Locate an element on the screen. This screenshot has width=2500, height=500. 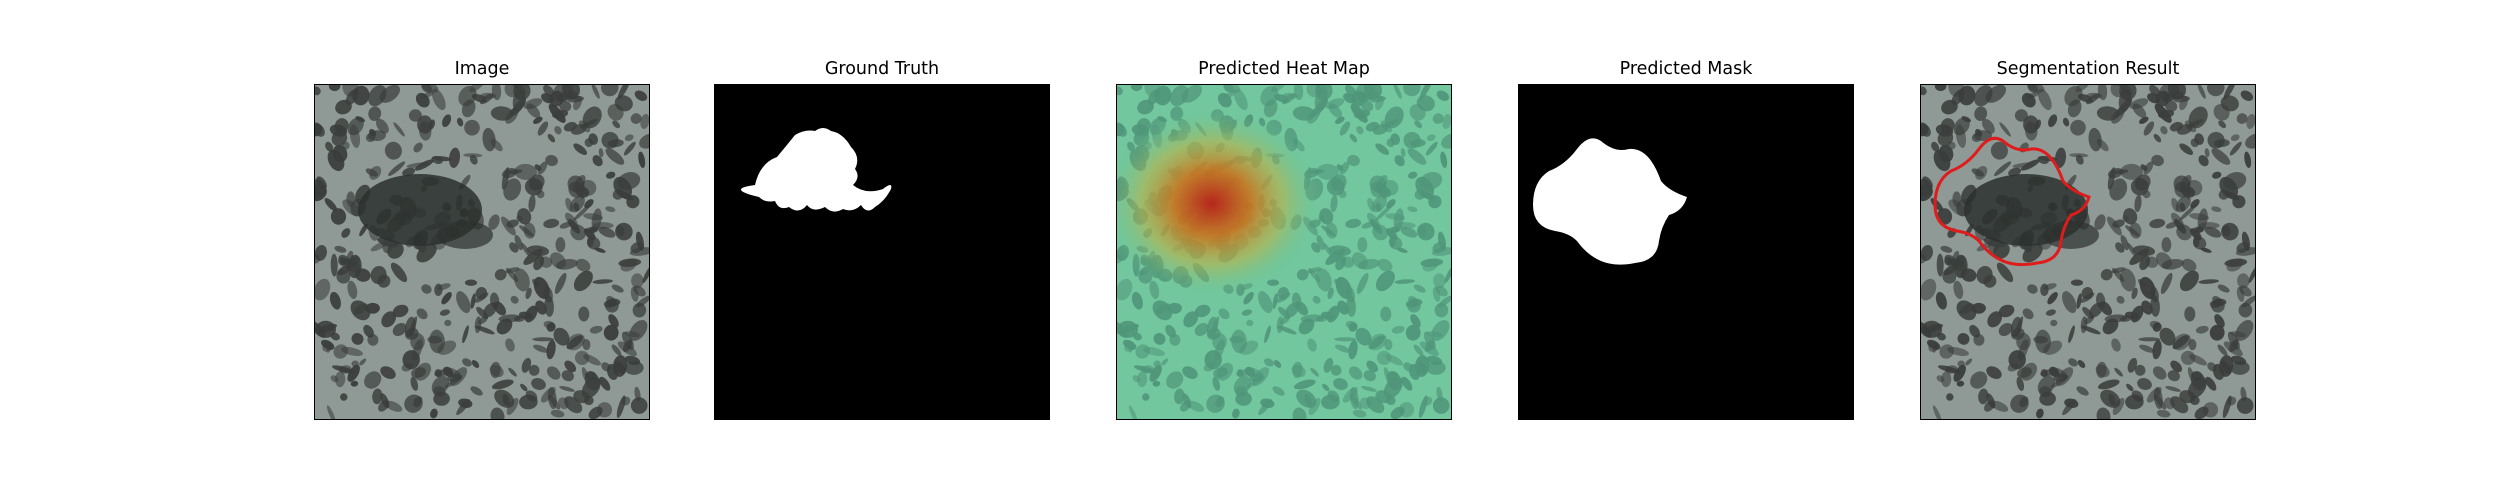
mask-frame is located at coordinates (1686, 252).